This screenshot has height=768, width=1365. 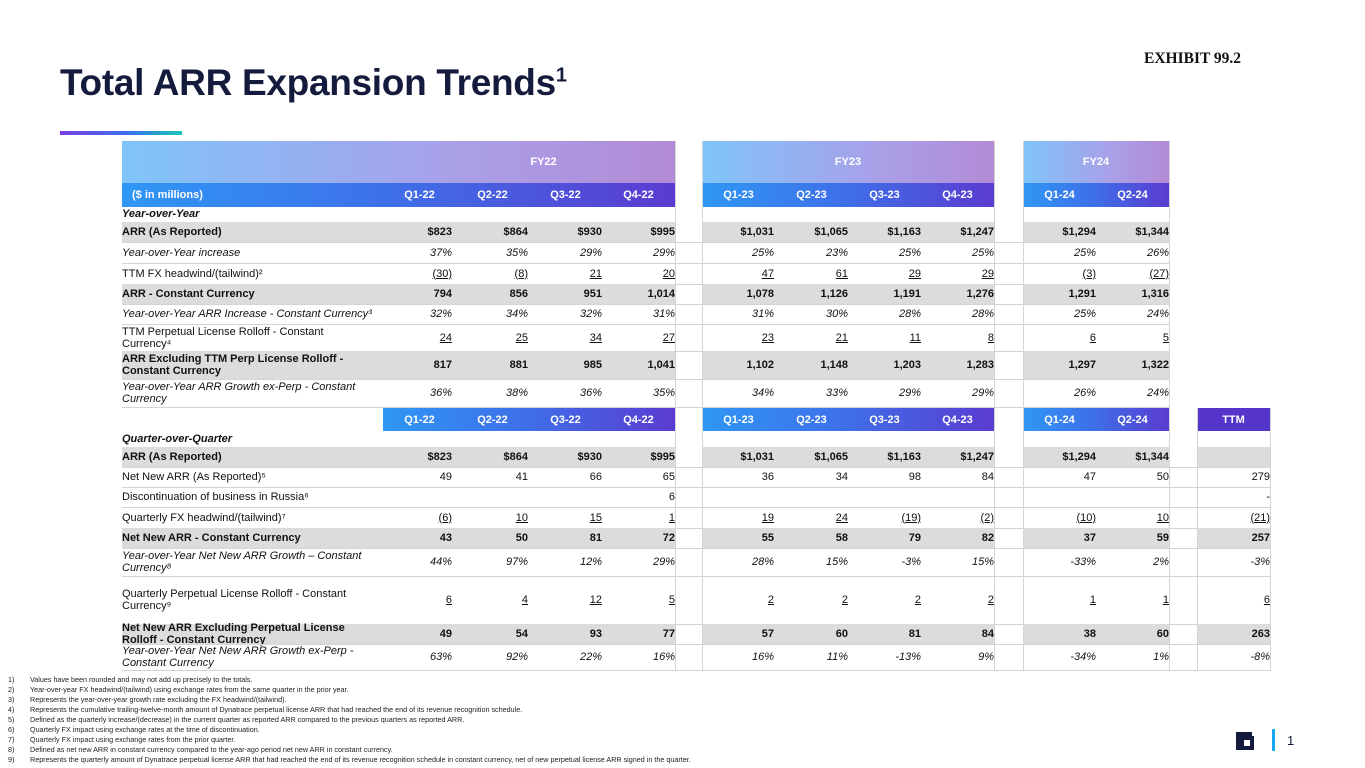 What do you see at coordinates (982, 314) in the screenshot?
I see `cell-value: 28%` at bounding box center [982, 314].